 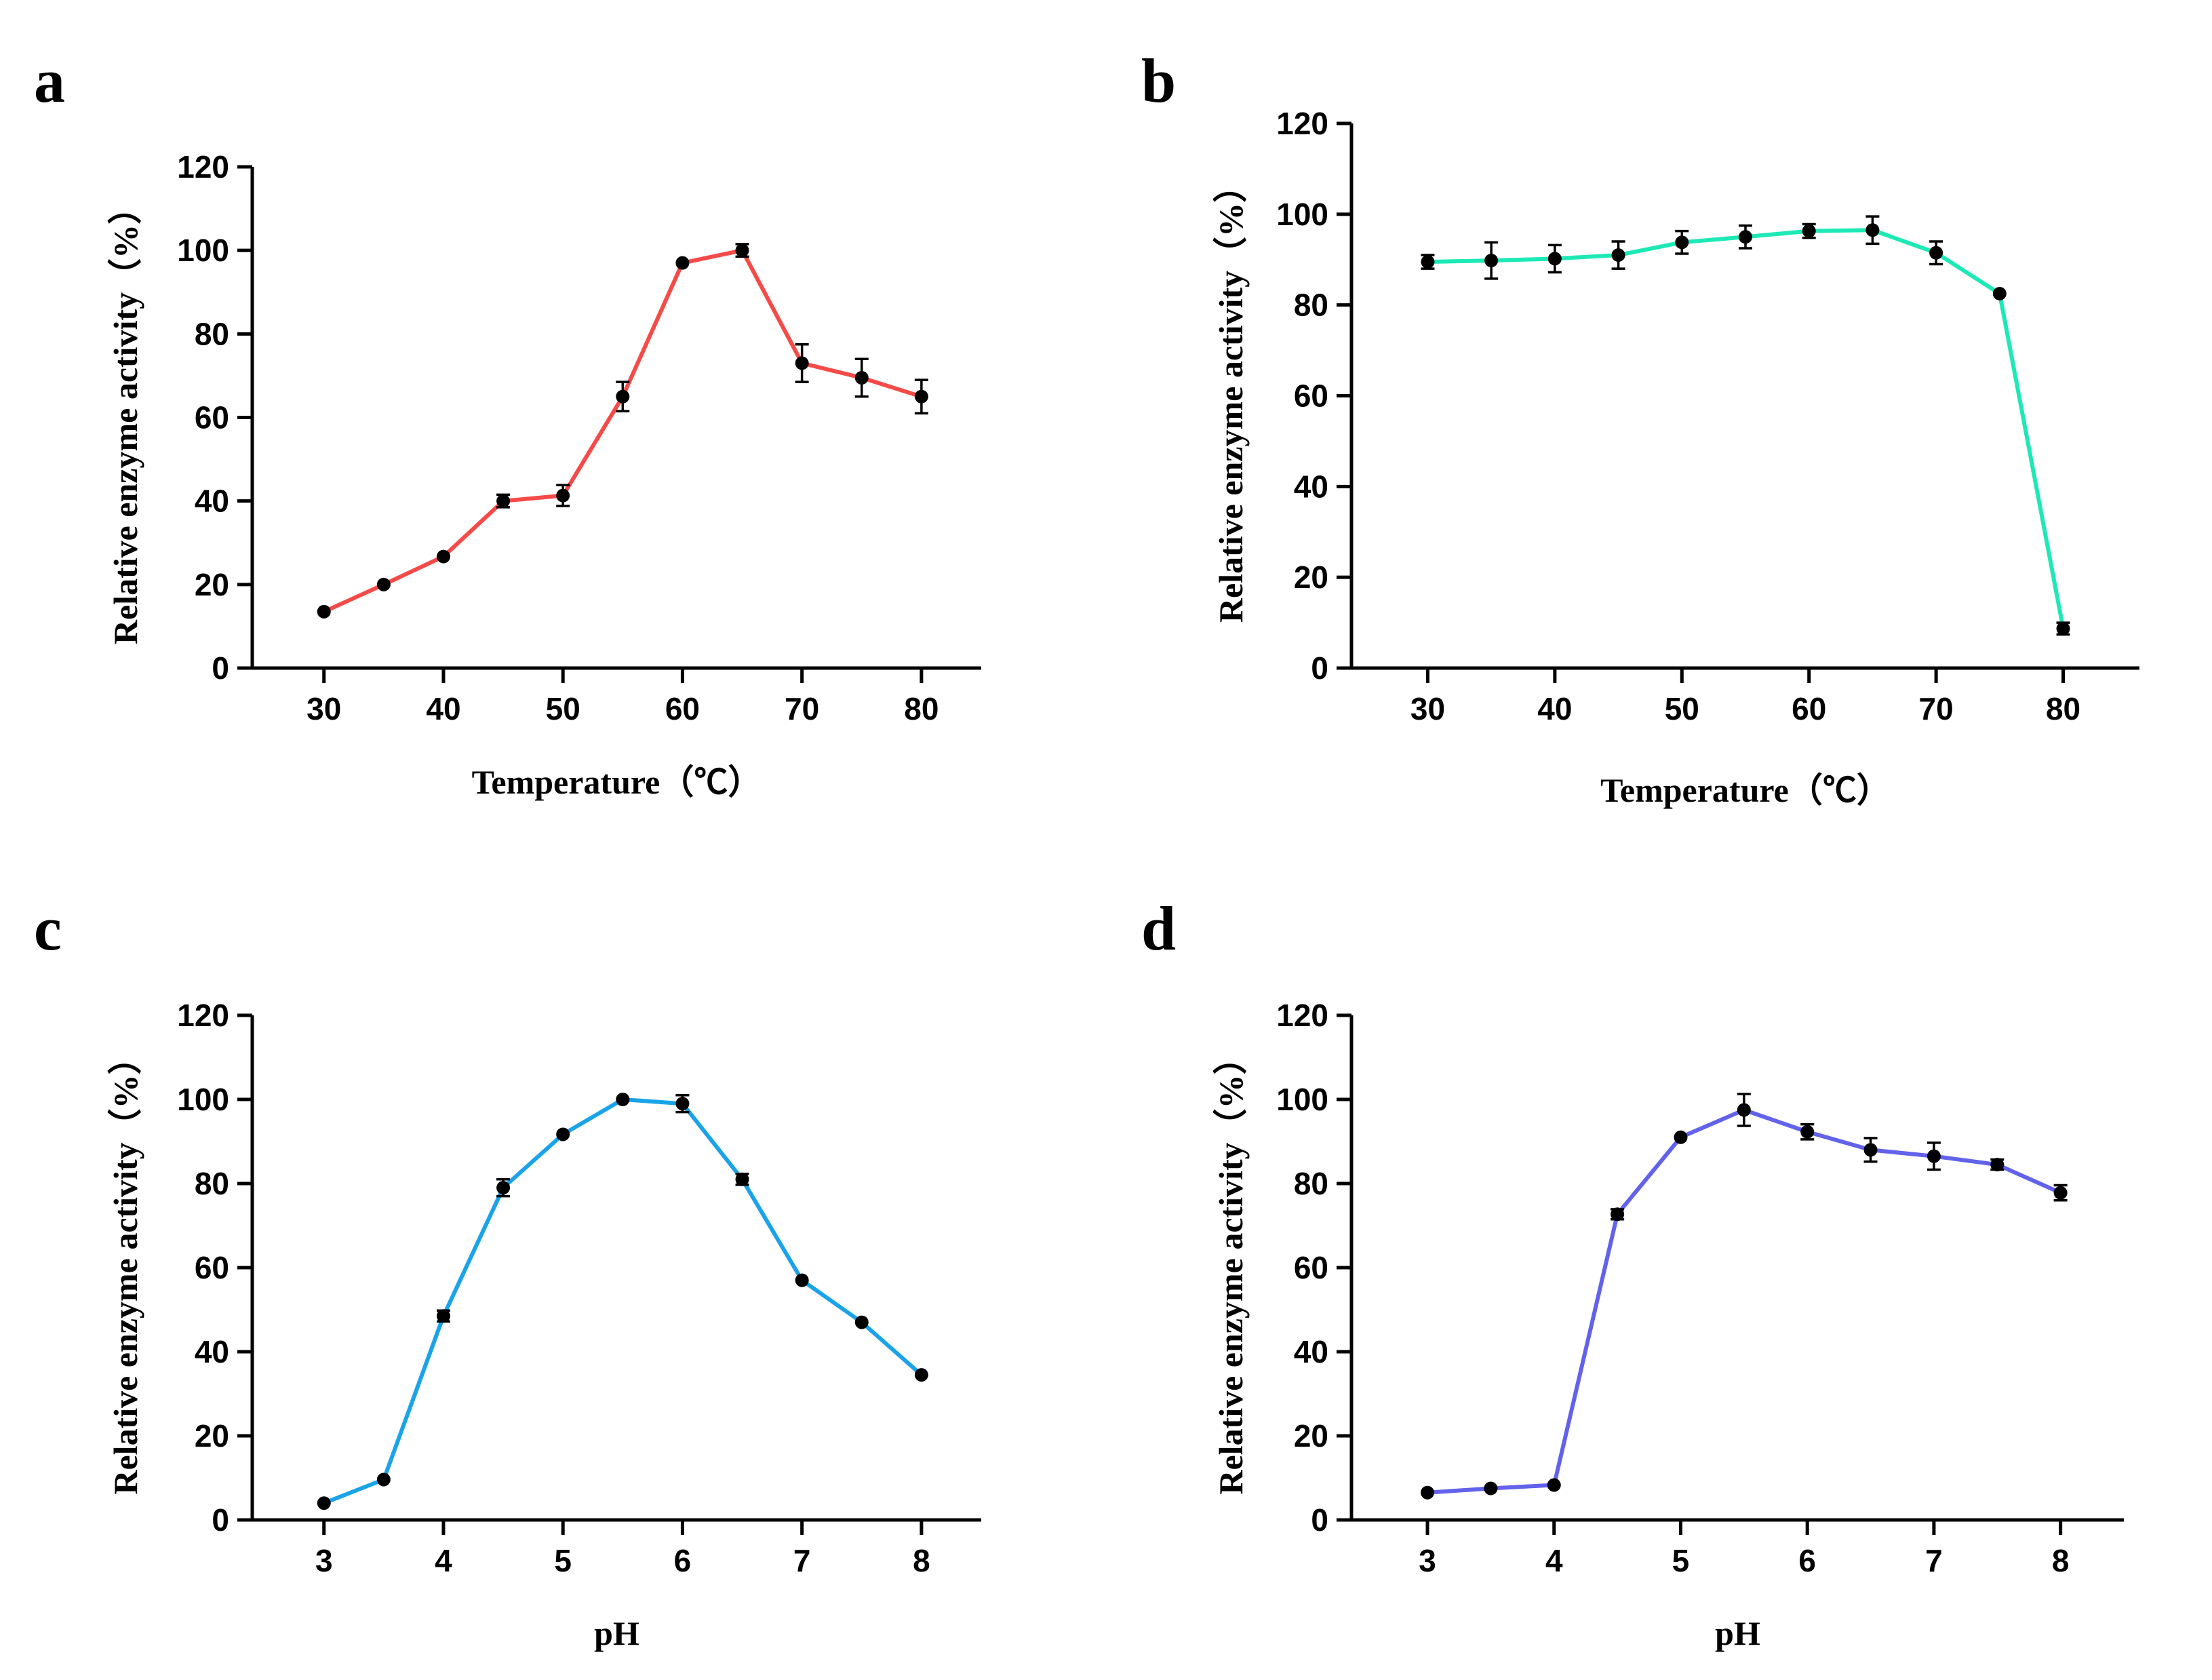 What do you see at coordinates (50, 81) in the screenshot?
I see `panel-label: a` at bounding box center [50, 81].